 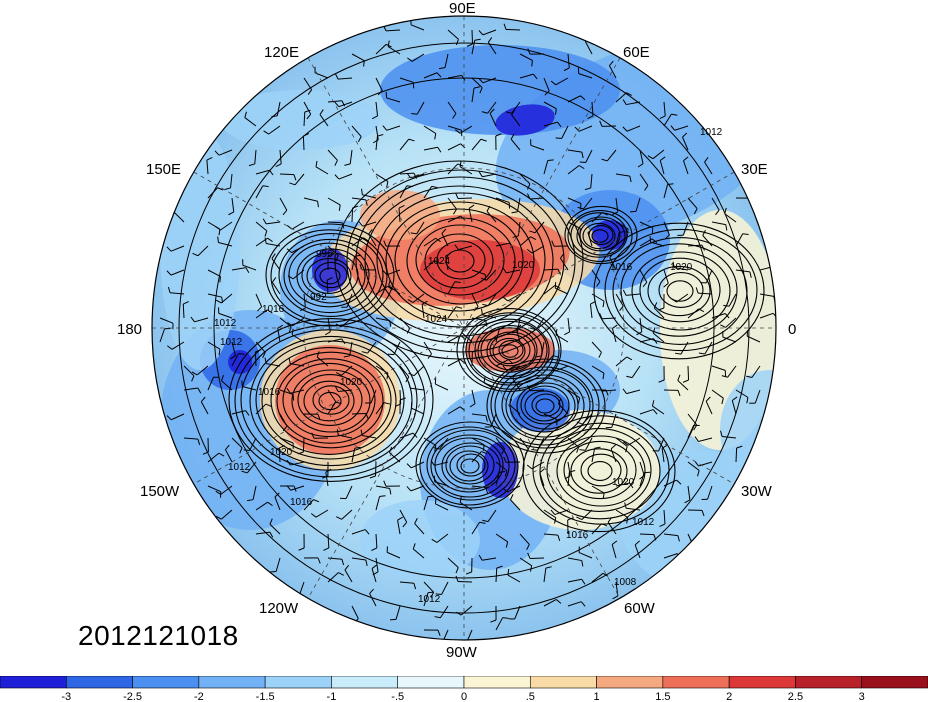 What do you see at coordinates (523, 265) in the screenshot?
I see `contour-label: 1020` at bounding box center [523, 265].